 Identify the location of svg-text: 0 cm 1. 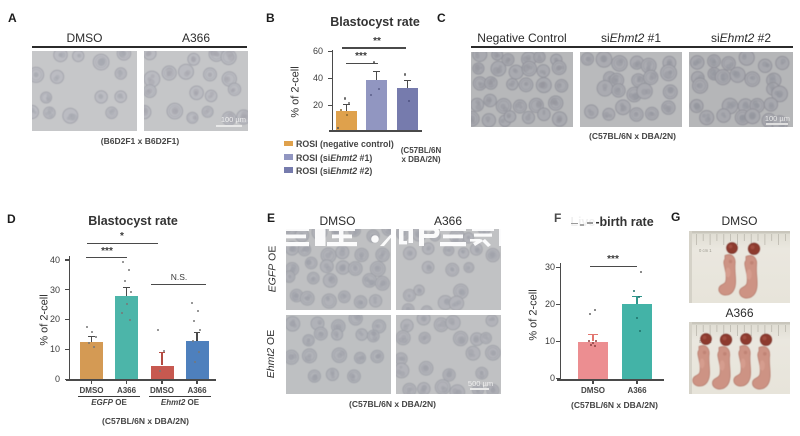
(705, 250).